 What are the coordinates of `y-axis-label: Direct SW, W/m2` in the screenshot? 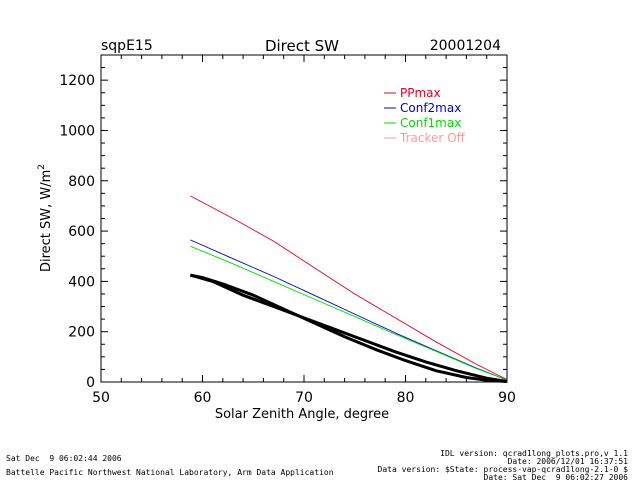 It's located at (45, 218).